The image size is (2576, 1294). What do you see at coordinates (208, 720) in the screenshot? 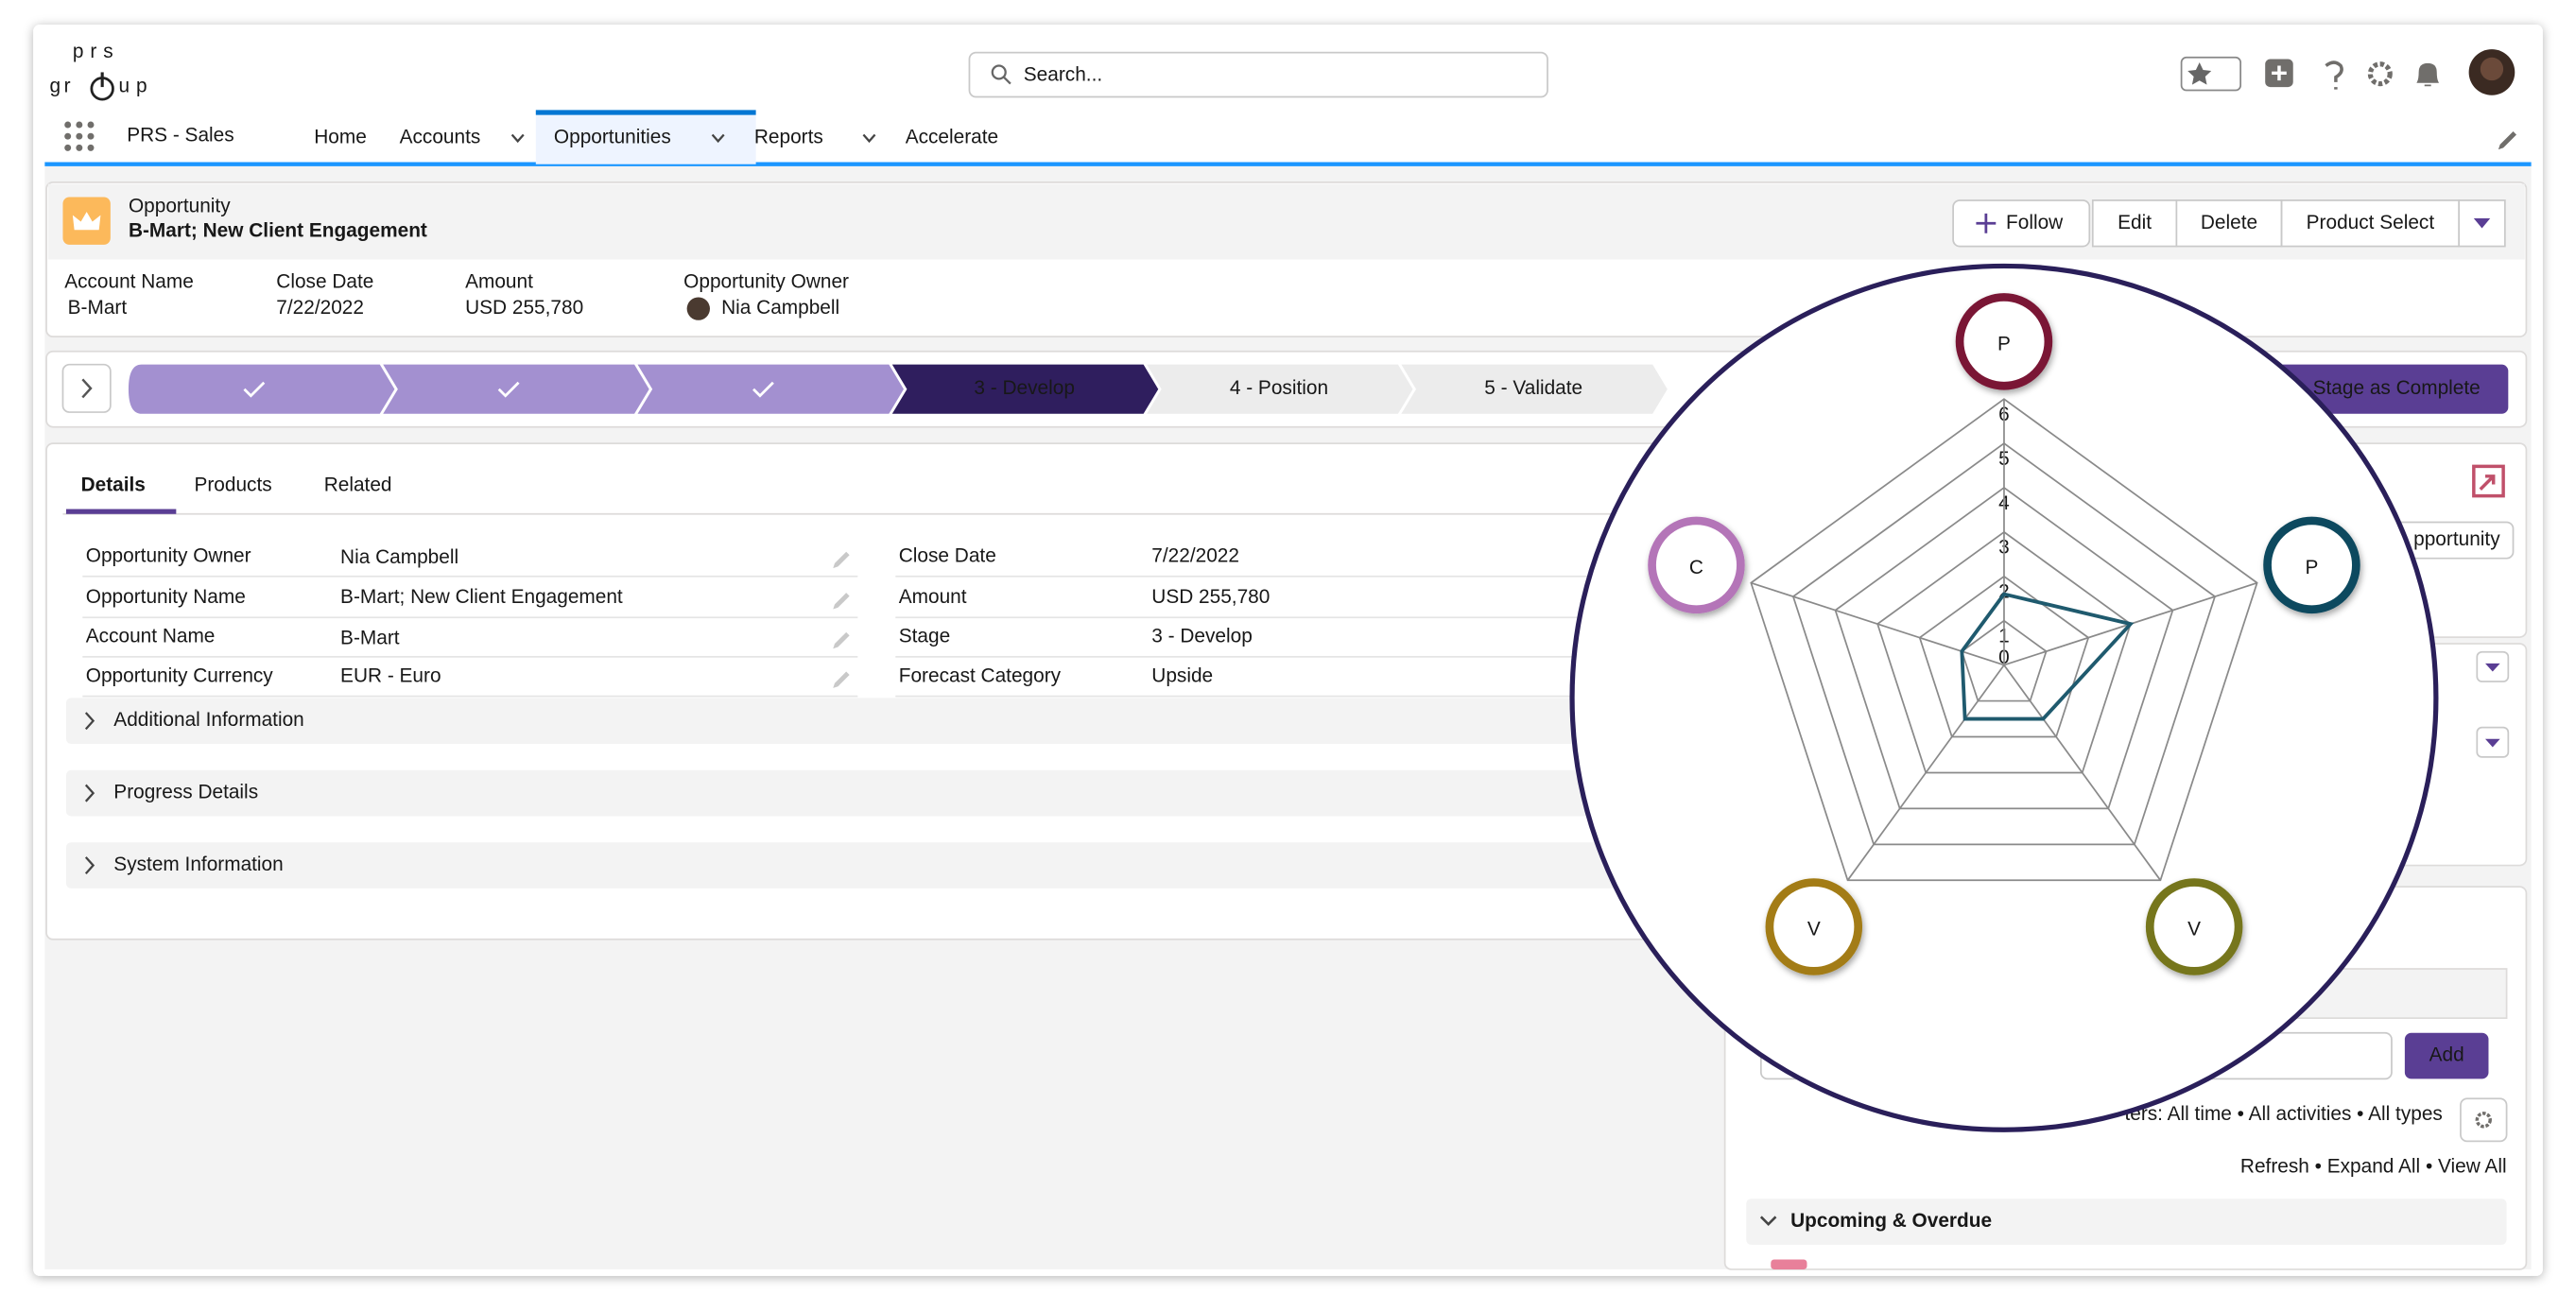
I see `section-title: Additional Information` at bounding box center [208, 720].